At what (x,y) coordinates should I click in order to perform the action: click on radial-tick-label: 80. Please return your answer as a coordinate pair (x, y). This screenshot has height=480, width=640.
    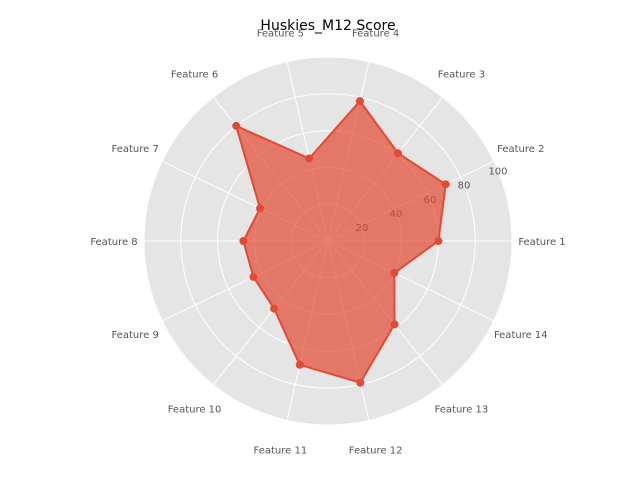
    Looking at the image, I should click on (464, 186).